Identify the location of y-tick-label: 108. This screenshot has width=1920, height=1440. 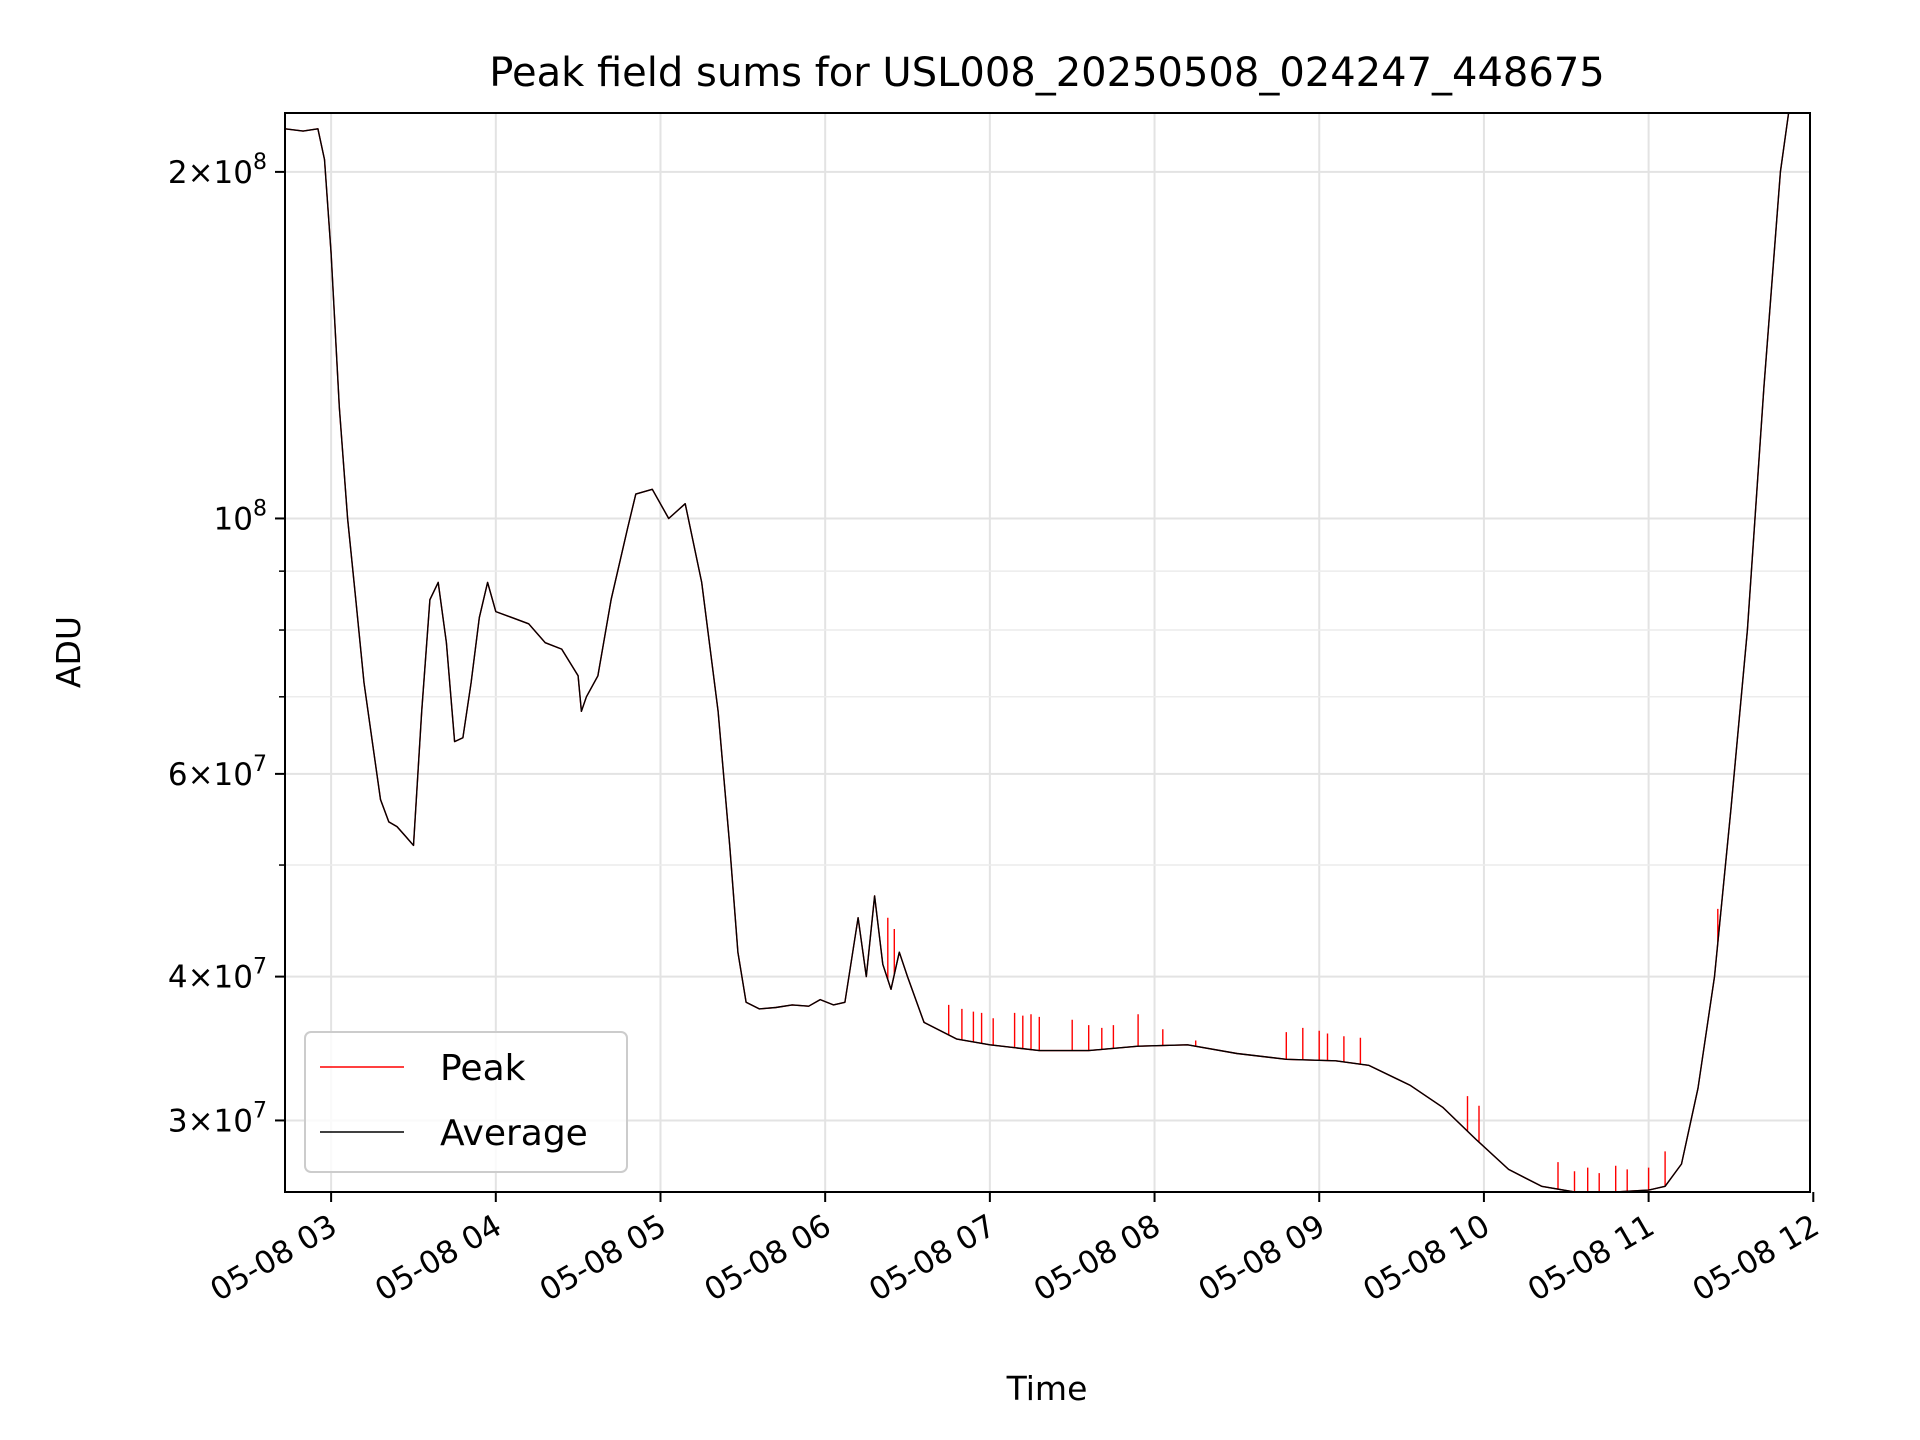
(240, 516).